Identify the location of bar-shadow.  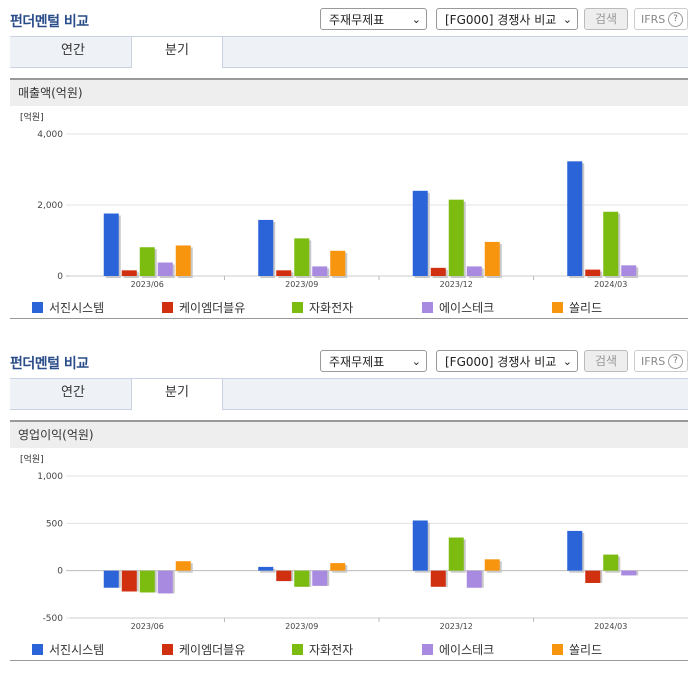
(268, 570).